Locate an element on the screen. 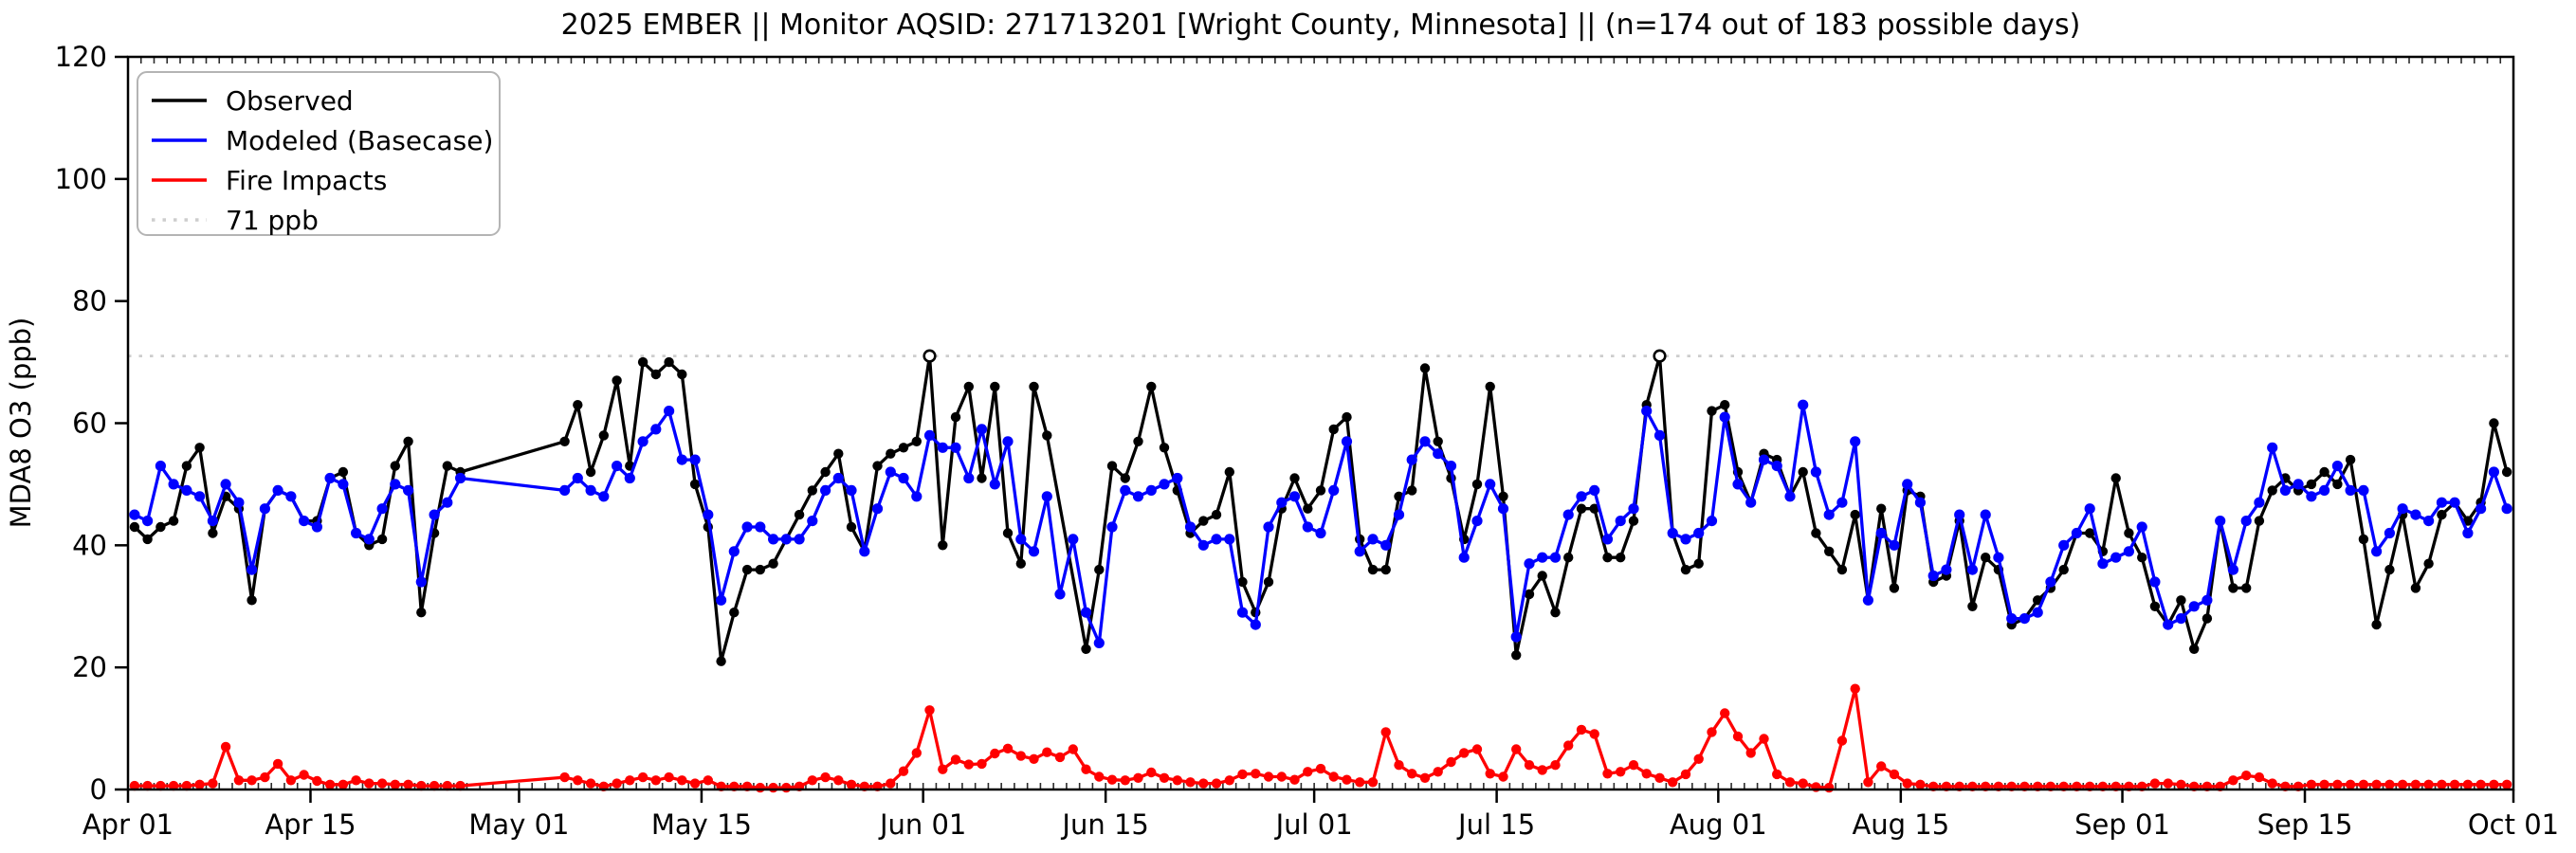  x-axis-tick-label: Jul 01 is located at coordinates (1313, 824).